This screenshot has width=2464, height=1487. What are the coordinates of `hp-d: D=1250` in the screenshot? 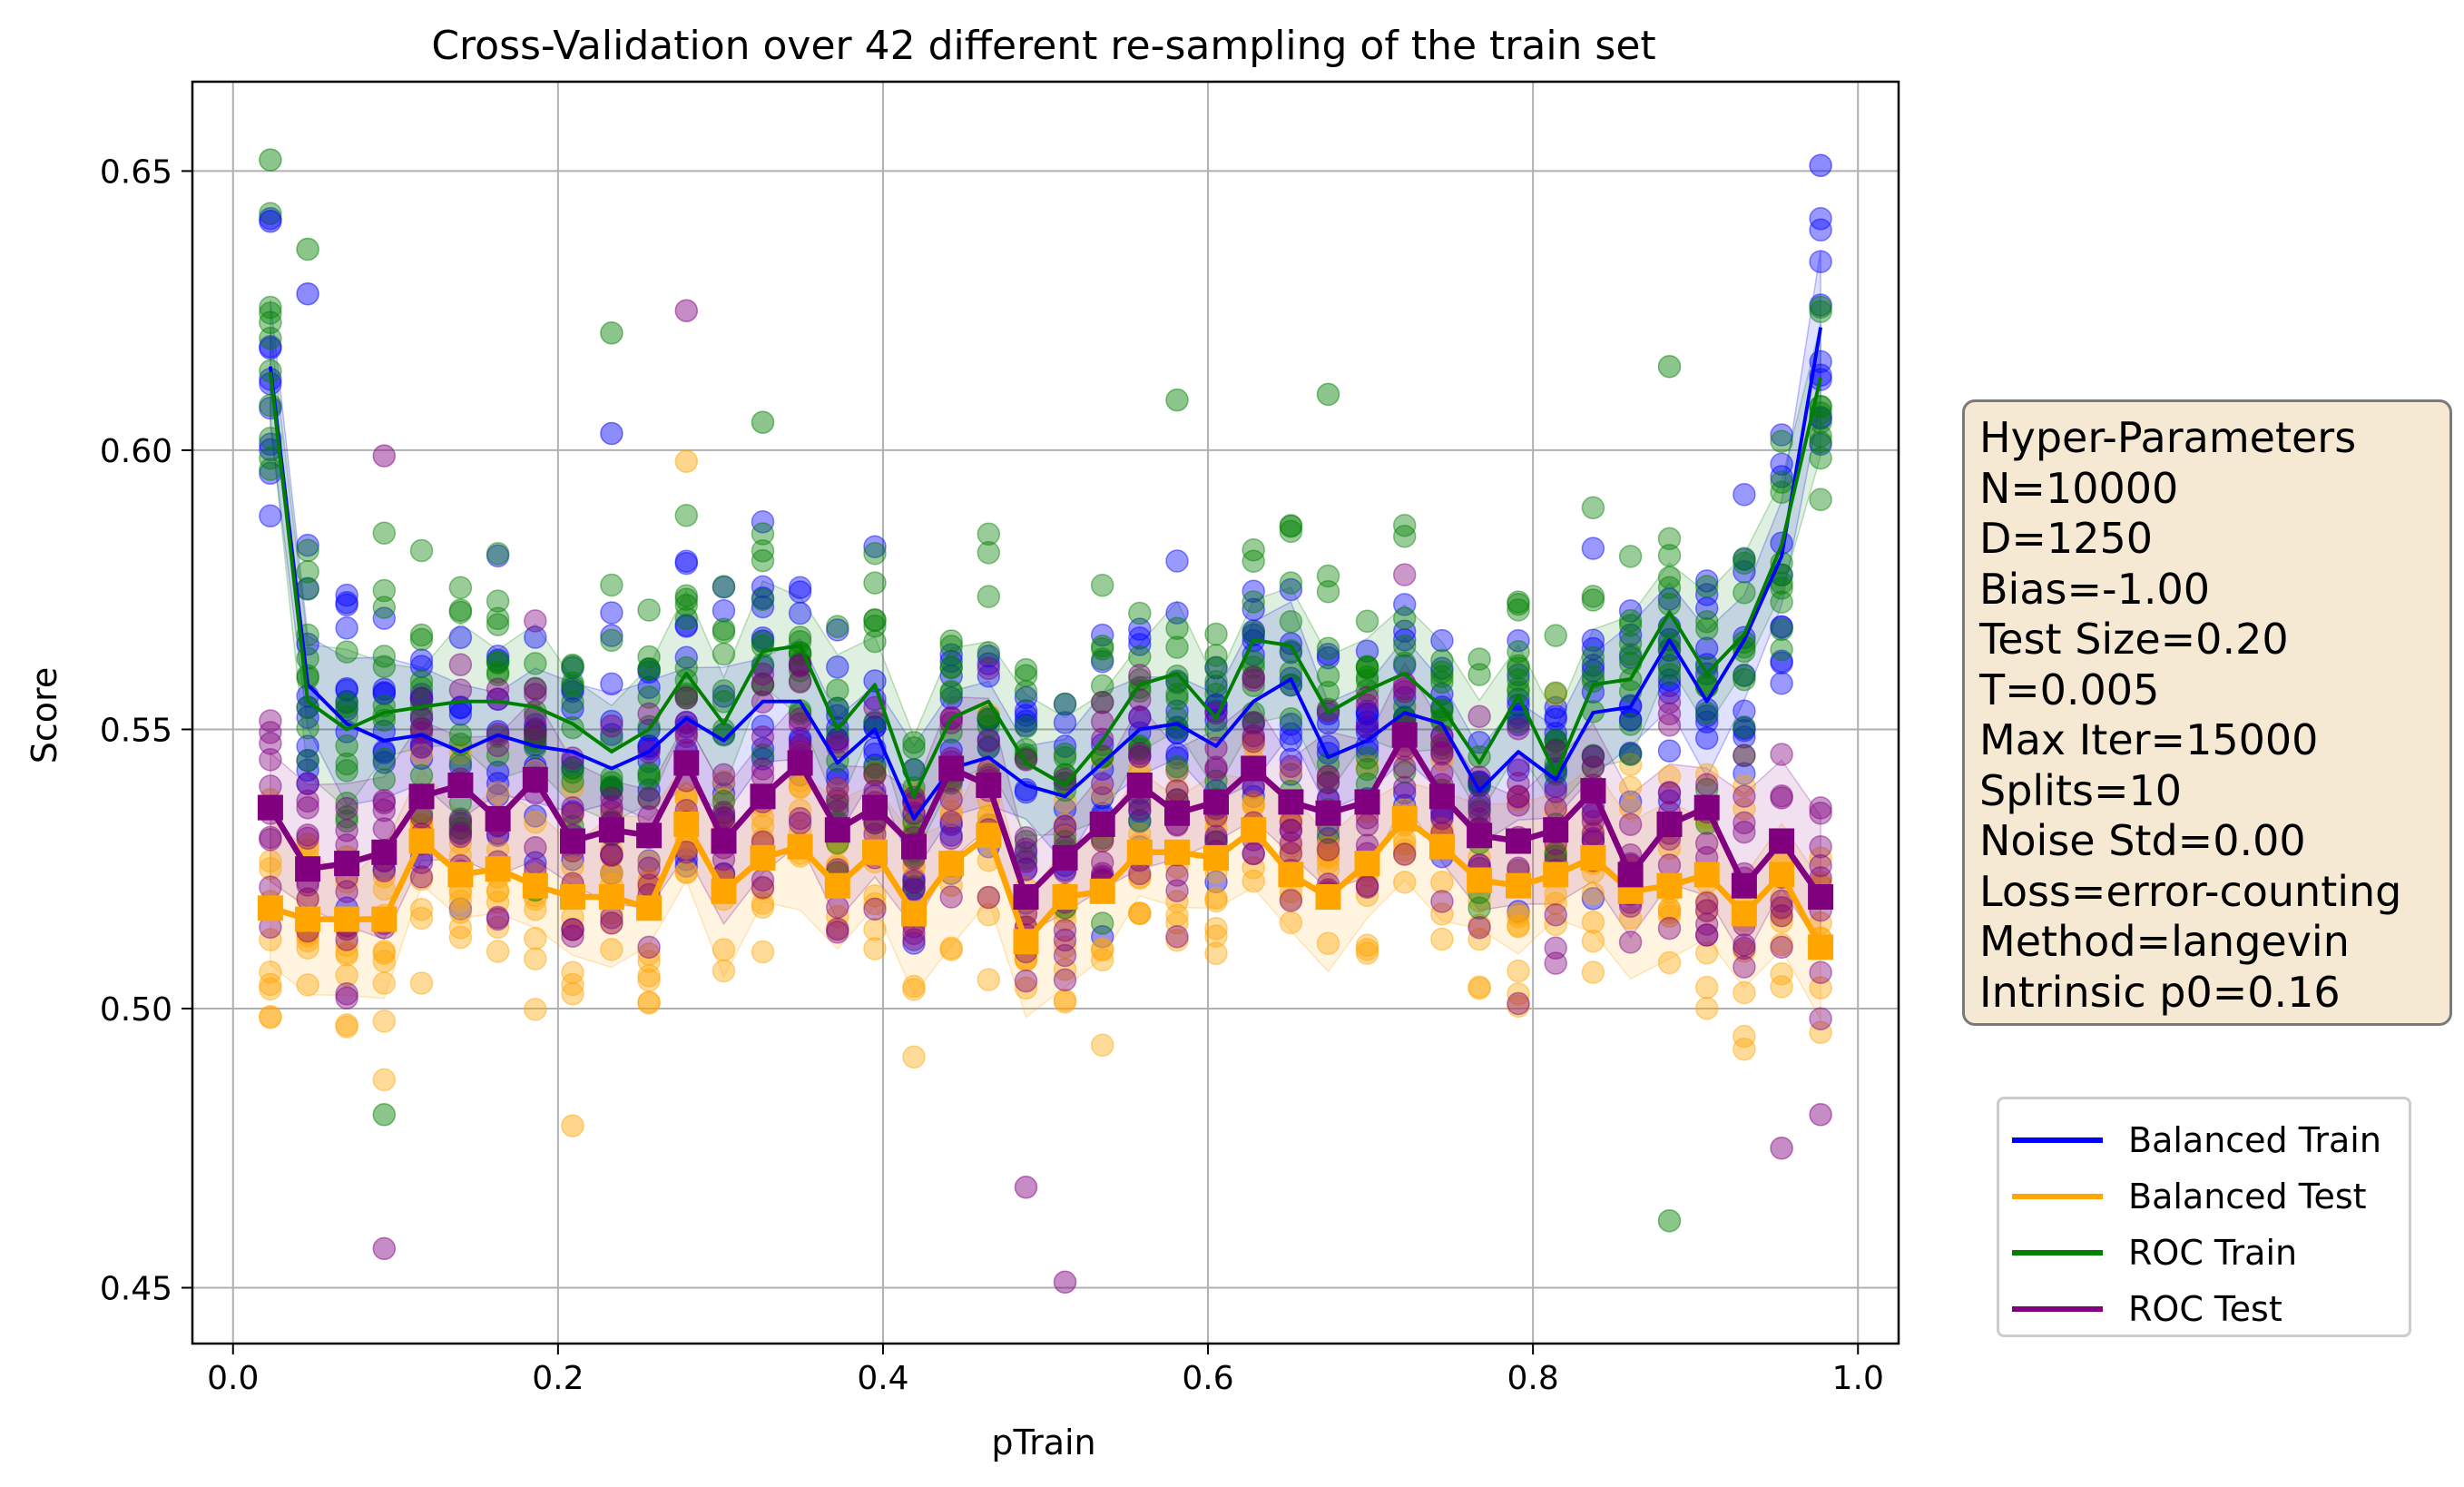 It's located at (2067, 538).